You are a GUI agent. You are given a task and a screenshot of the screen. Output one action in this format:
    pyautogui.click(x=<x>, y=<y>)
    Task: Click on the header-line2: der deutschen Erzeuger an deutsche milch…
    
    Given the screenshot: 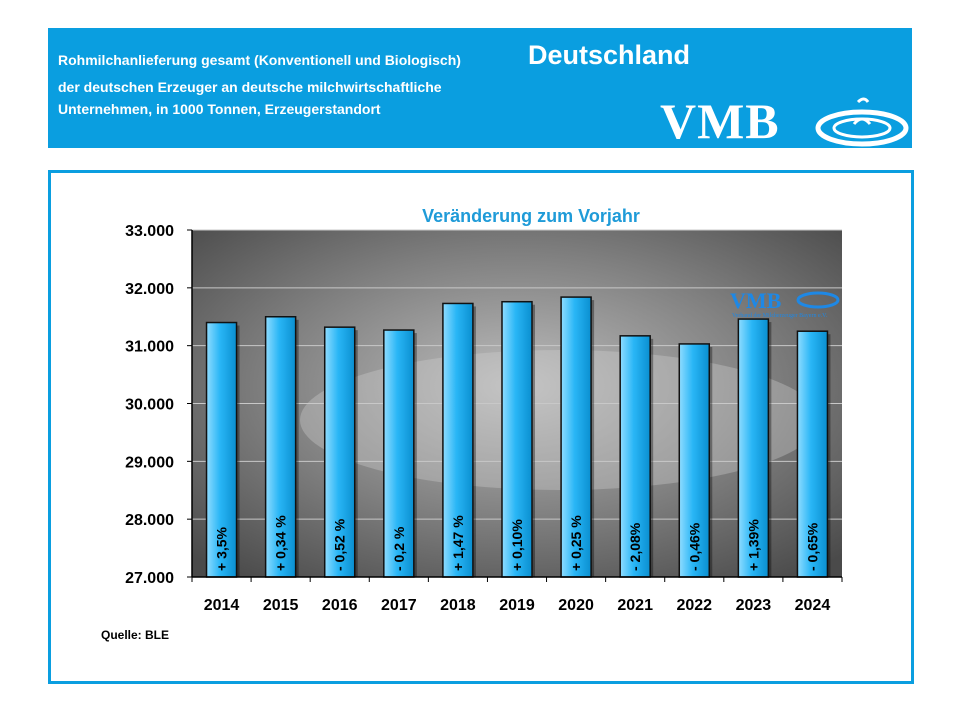 What is the action you would take?
    pyautogui.click(x=250, y=87)
    